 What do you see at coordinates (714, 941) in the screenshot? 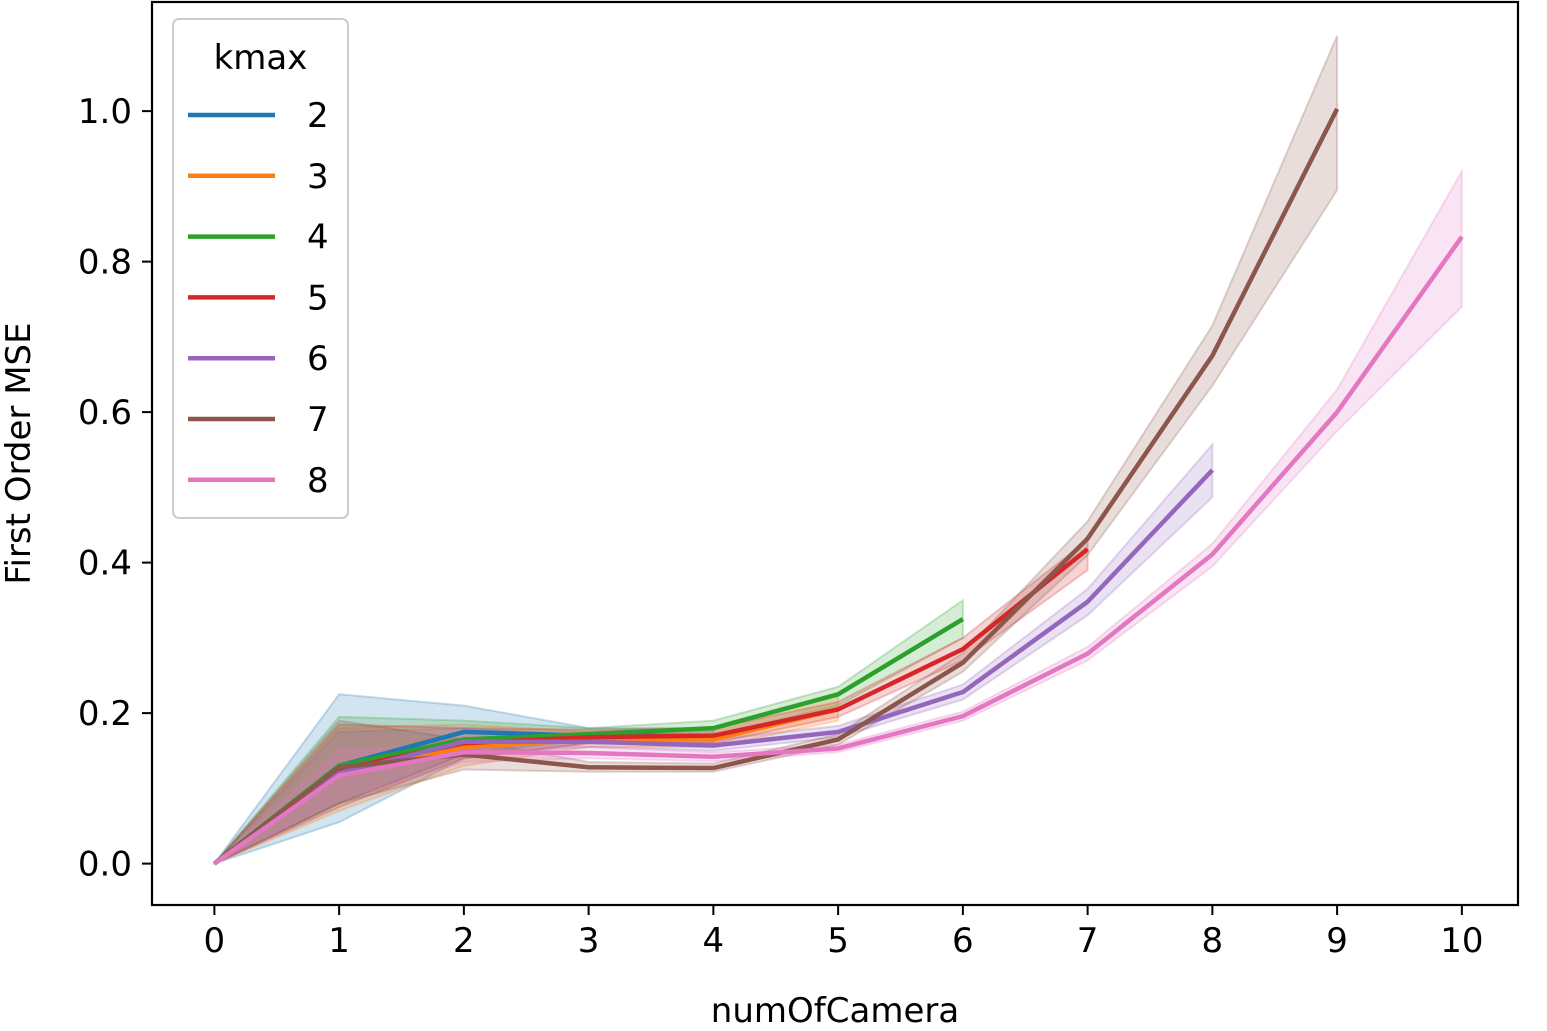
I see `x-tick-label: 4` at bounding box center [714, 941].